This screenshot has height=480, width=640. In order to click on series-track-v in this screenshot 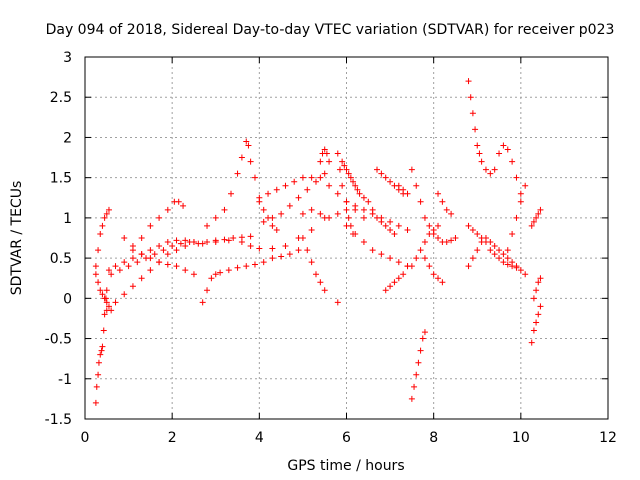, I will do `click(403, 189)`.